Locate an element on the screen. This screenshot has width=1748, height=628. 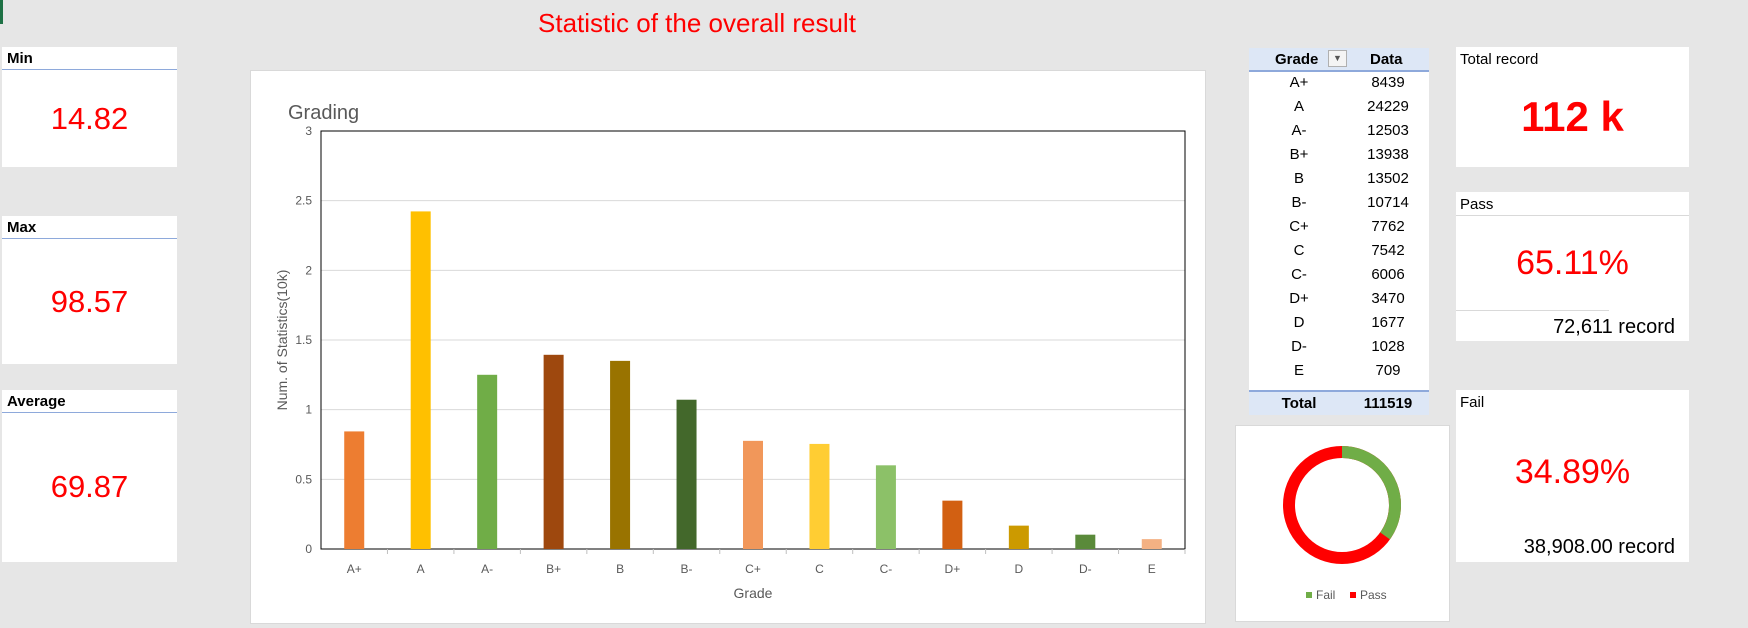
table-row: D+ 3470 is located at coordinates (1339, 301).